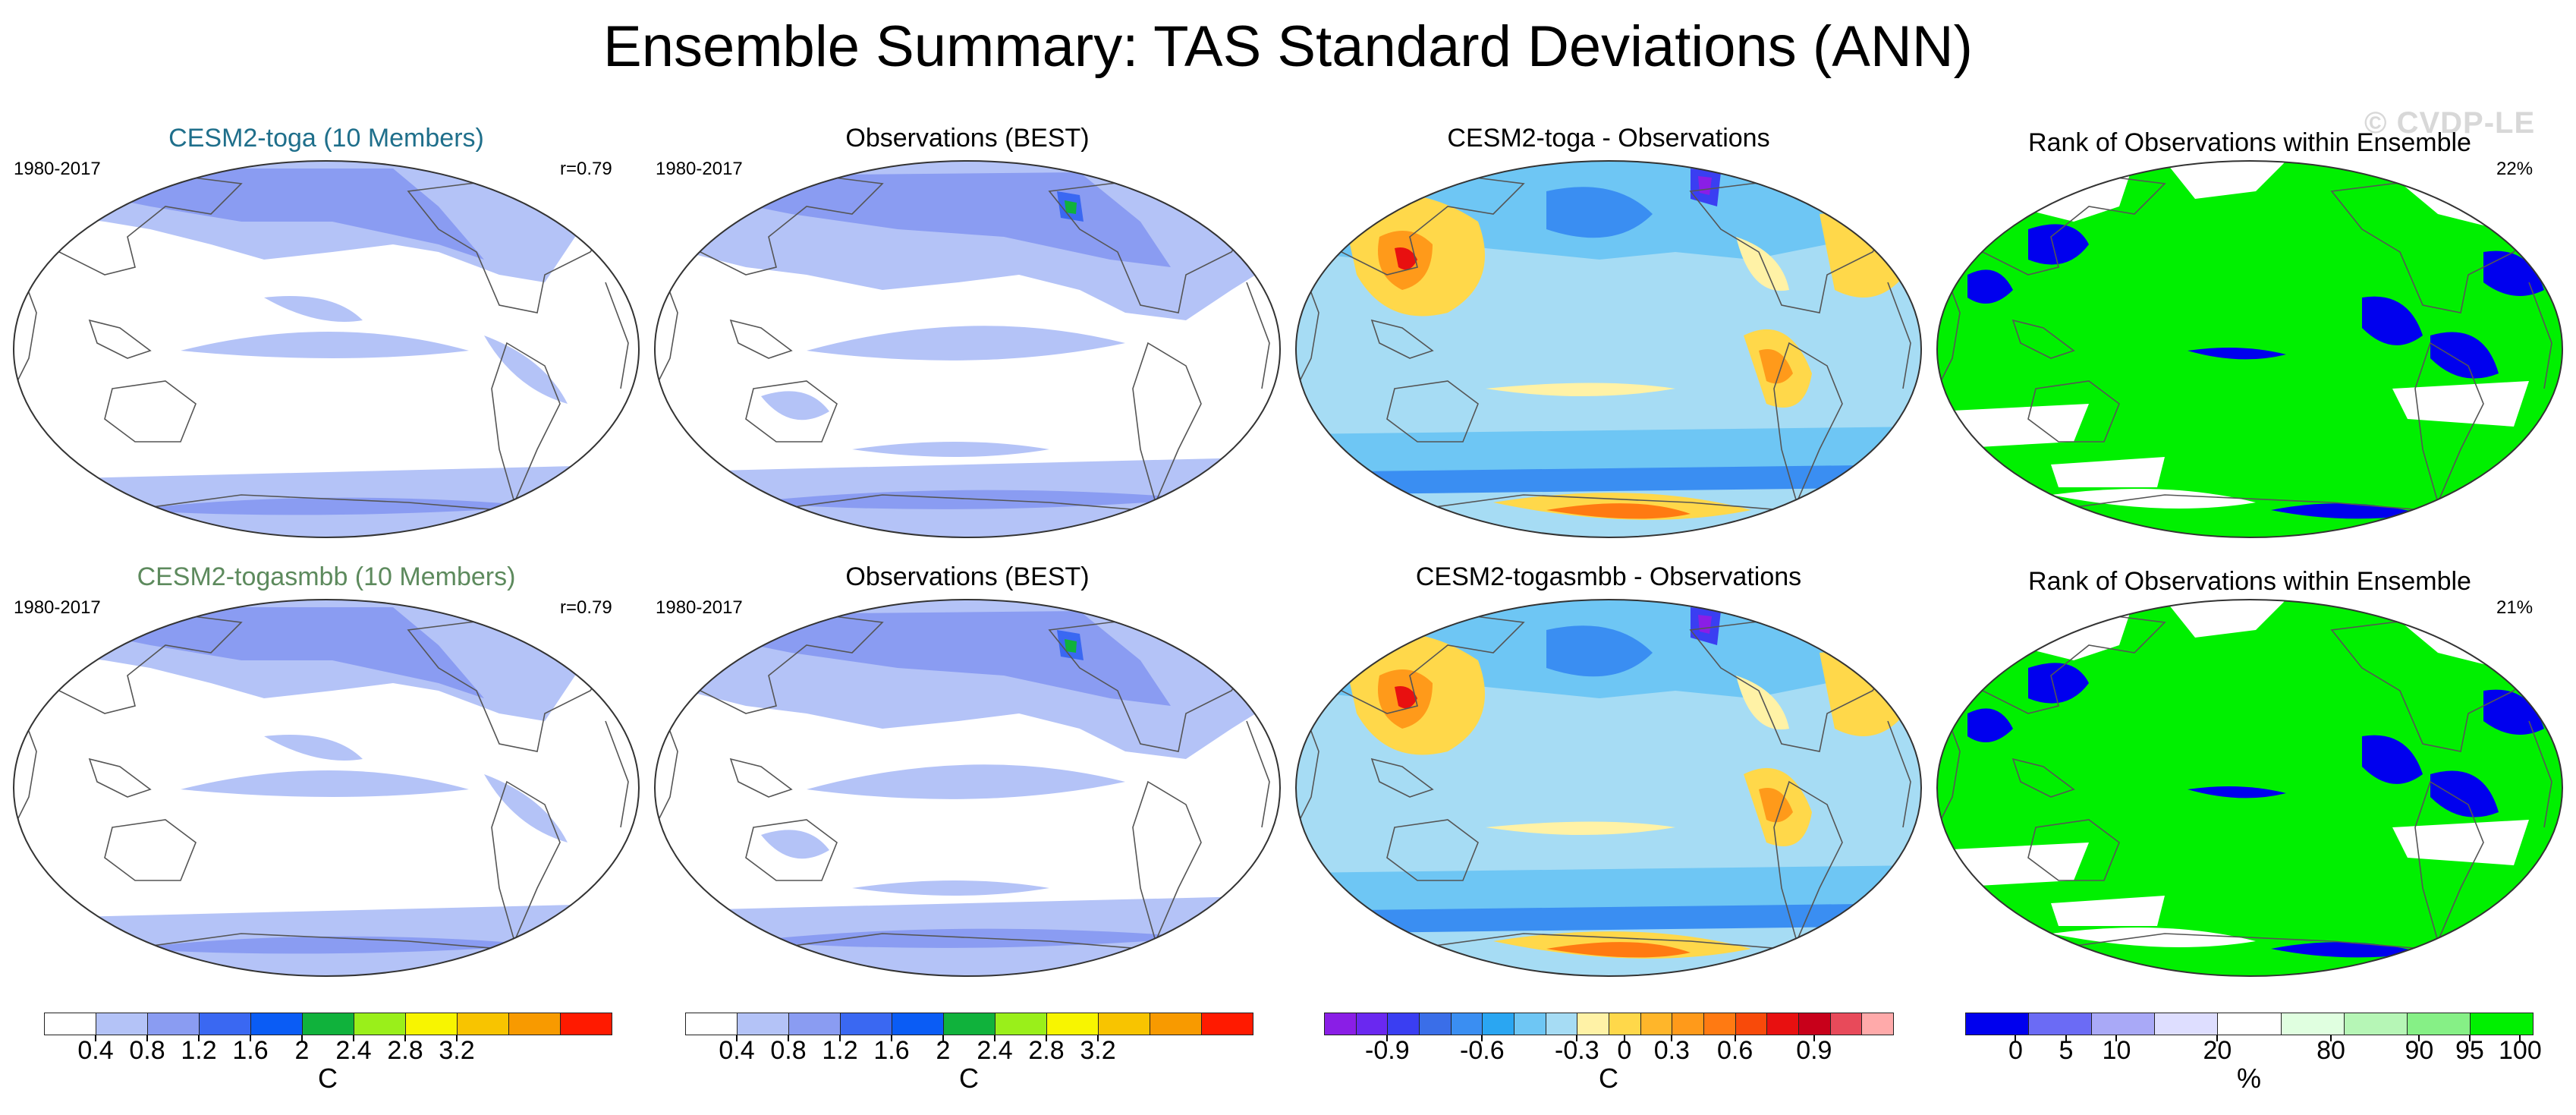  I want to click on colorbar-tick-label: 2.8, so click(405, 1050).